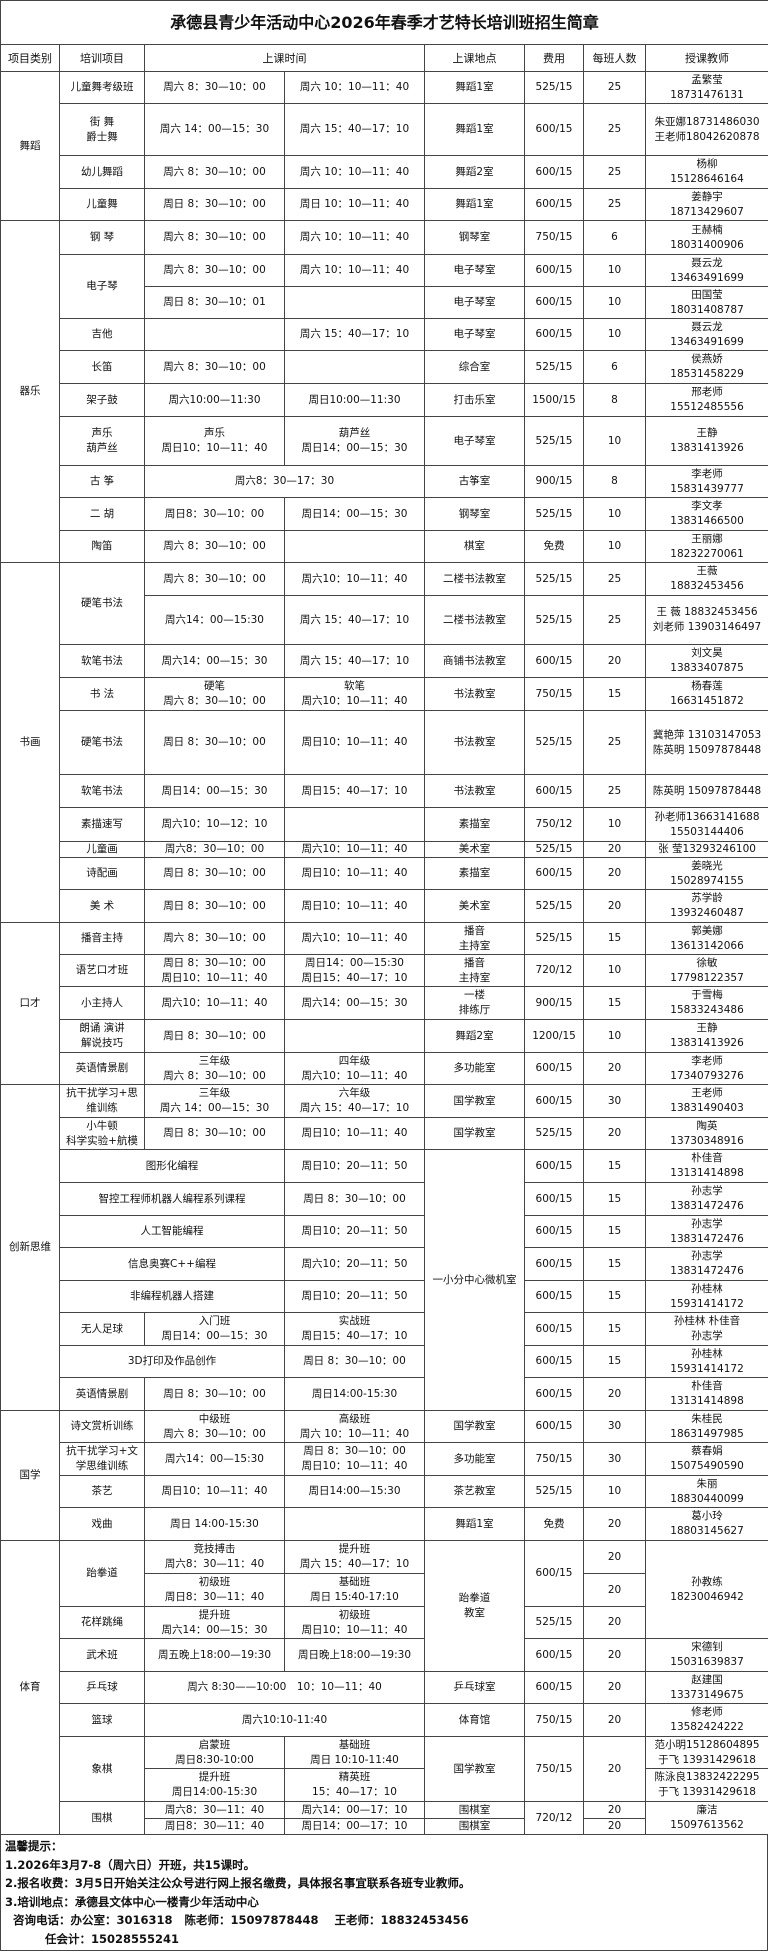 The image size is (768, 1951). I want to click on teacher-contact-cell: 王 薇 18832453456 刘老师 13903146497, so click(707, 620).